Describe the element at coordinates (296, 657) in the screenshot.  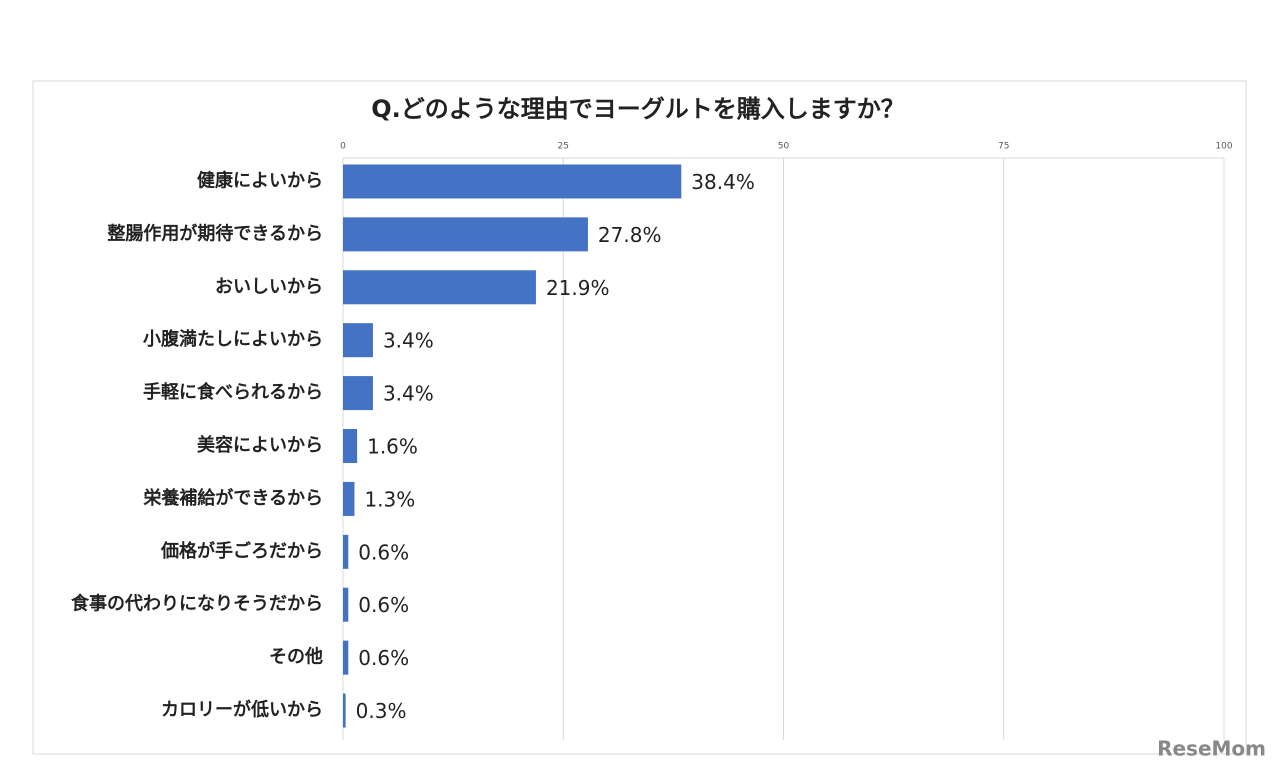
I see `y-tick-label: その他` at that location.